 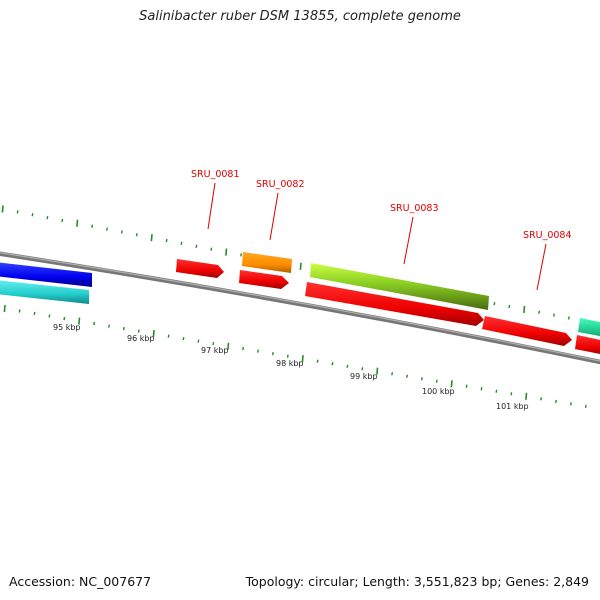 I want to click on scale-label-95: 95 kbp, so click(x=67, y=327).